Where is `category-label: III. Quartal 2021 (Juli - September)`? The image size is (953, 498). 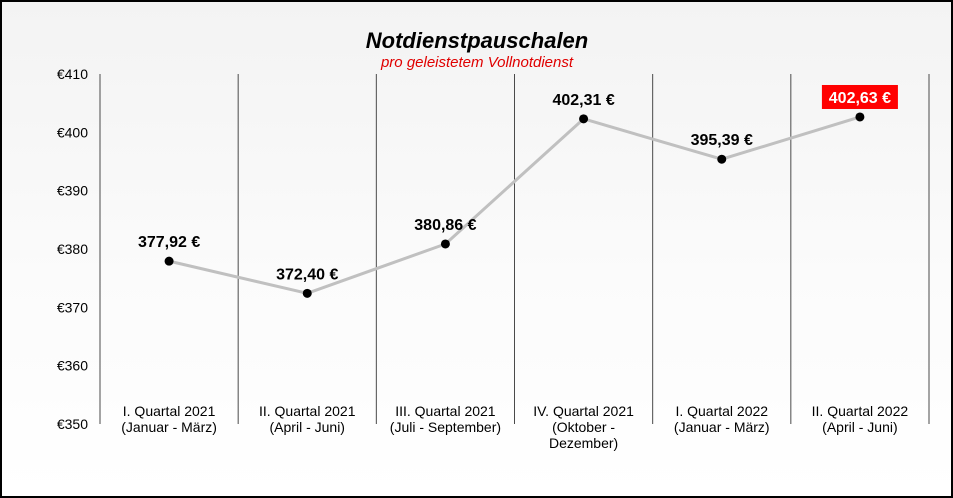 category-label: III. Quartal 2021 (Juli - September) is located at coordinates (445, 419).